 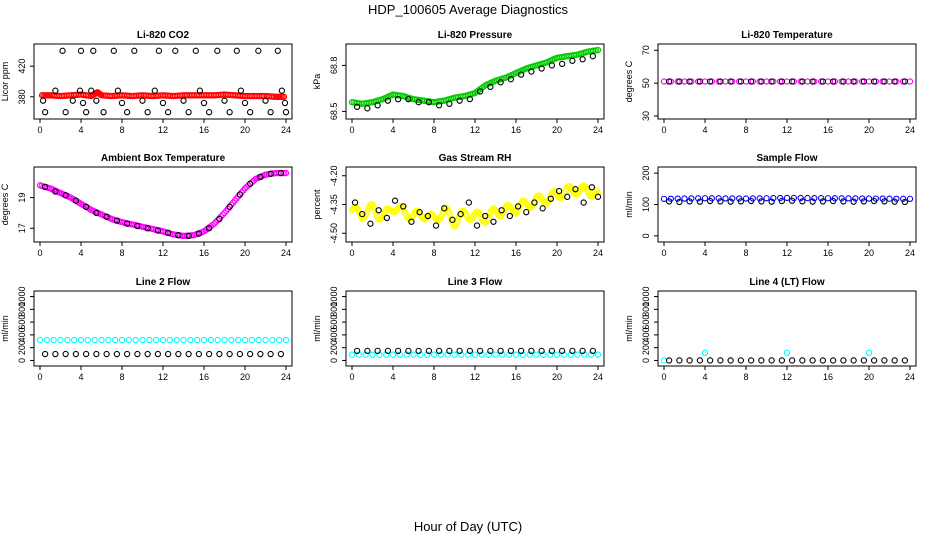 What do you see at coordinates (5, 328) in the screenshot?
I see `y-axis-label: ml/min` at bounding box center [5, 328].